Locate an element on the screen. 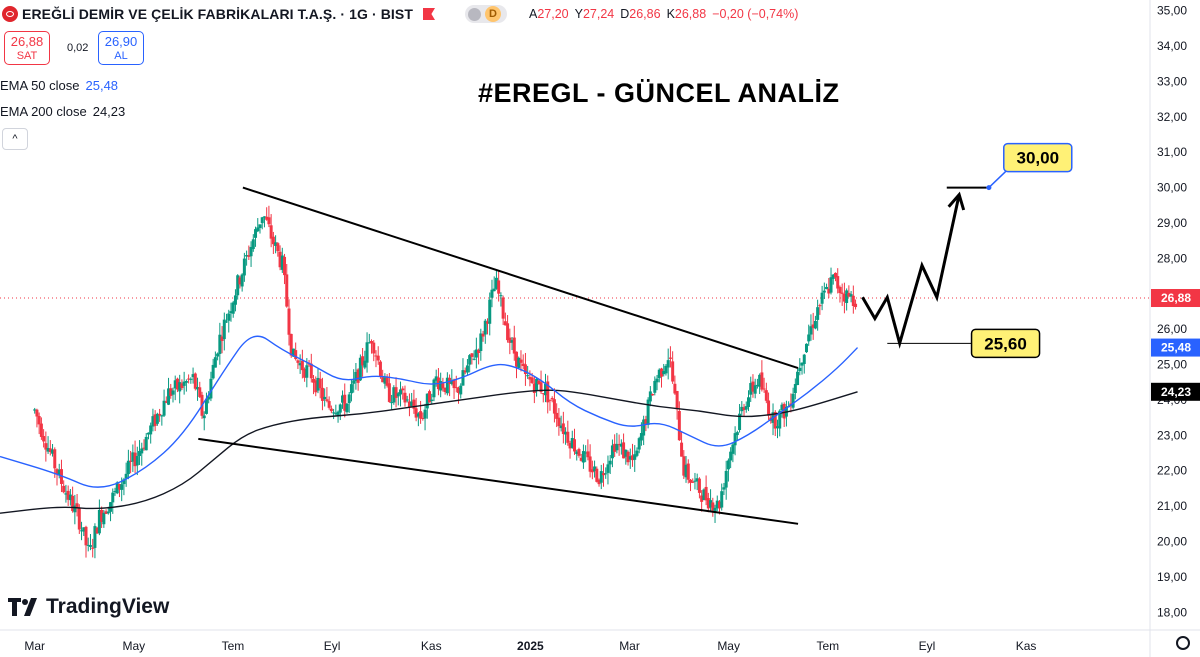 This screenshot has height=657, width=1200. tradingview-logo: TradingView is located at coordinates (88, 607).